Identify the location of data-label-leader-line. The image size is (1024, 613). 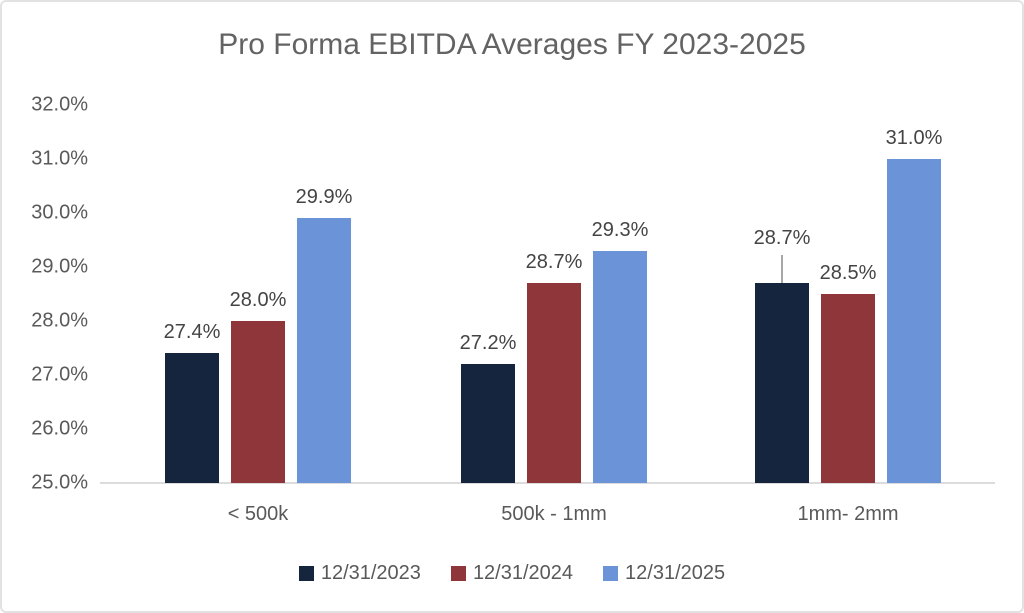
(782, 269).